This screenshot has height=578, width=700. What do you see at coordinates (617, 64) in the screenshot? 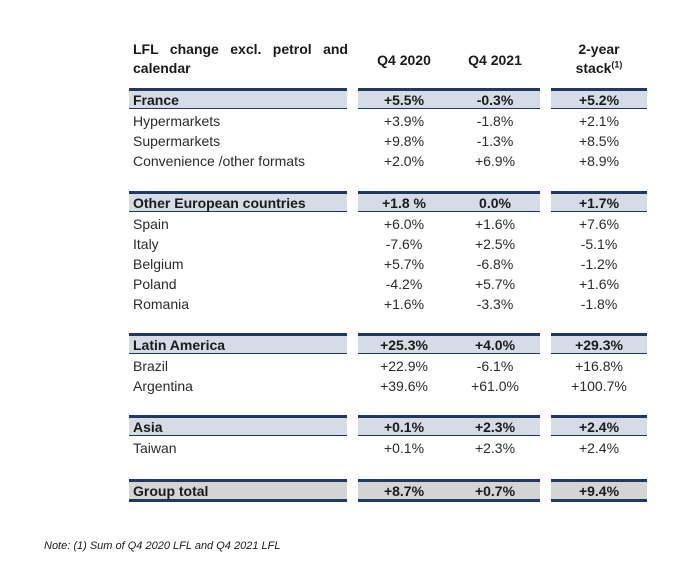
I see `header-stack-footnote-marker: (1)` at bounding box center [617, 64].